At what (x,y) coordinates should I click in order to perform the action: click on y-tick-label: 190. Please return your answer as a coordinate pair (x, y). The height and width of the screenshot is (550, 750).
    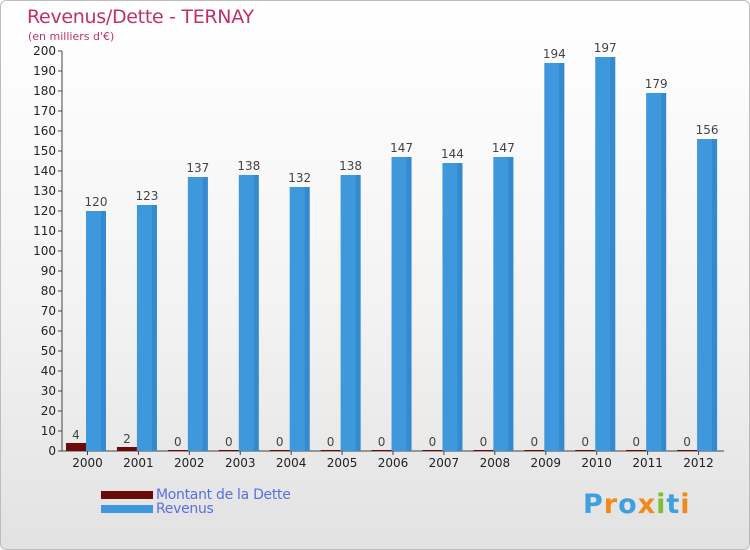
    Looking at the image, I should click on (44, 71).